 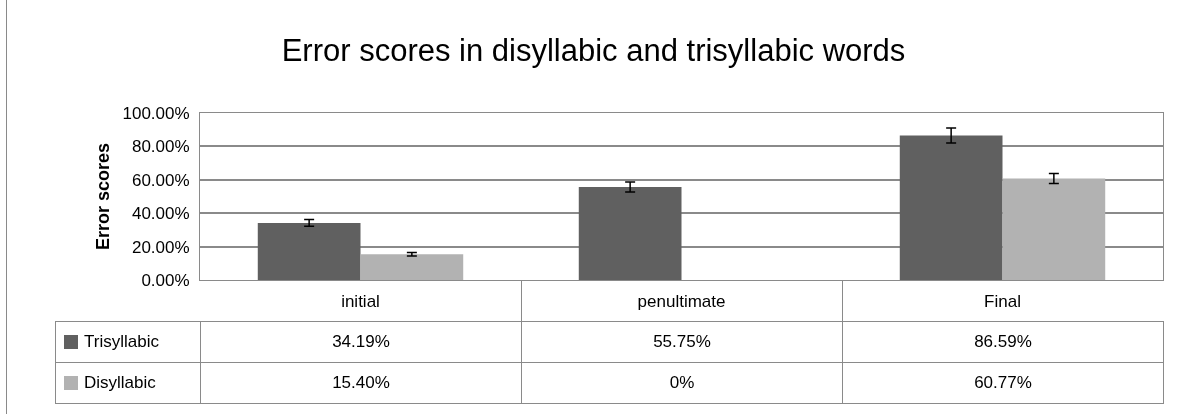 I want to click on legend-label: Disyllabic, so click(x=120, y=383).